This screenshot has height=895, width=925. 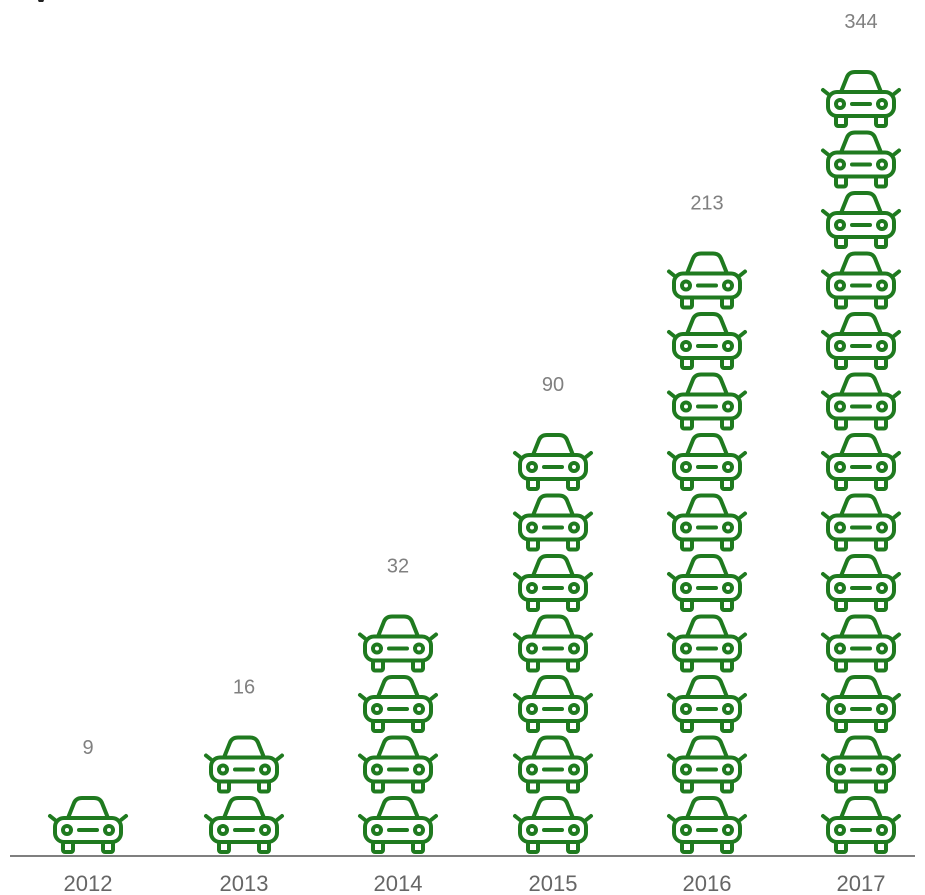 I want to click on value-label-2012: 9, so click(x=87, y=748).